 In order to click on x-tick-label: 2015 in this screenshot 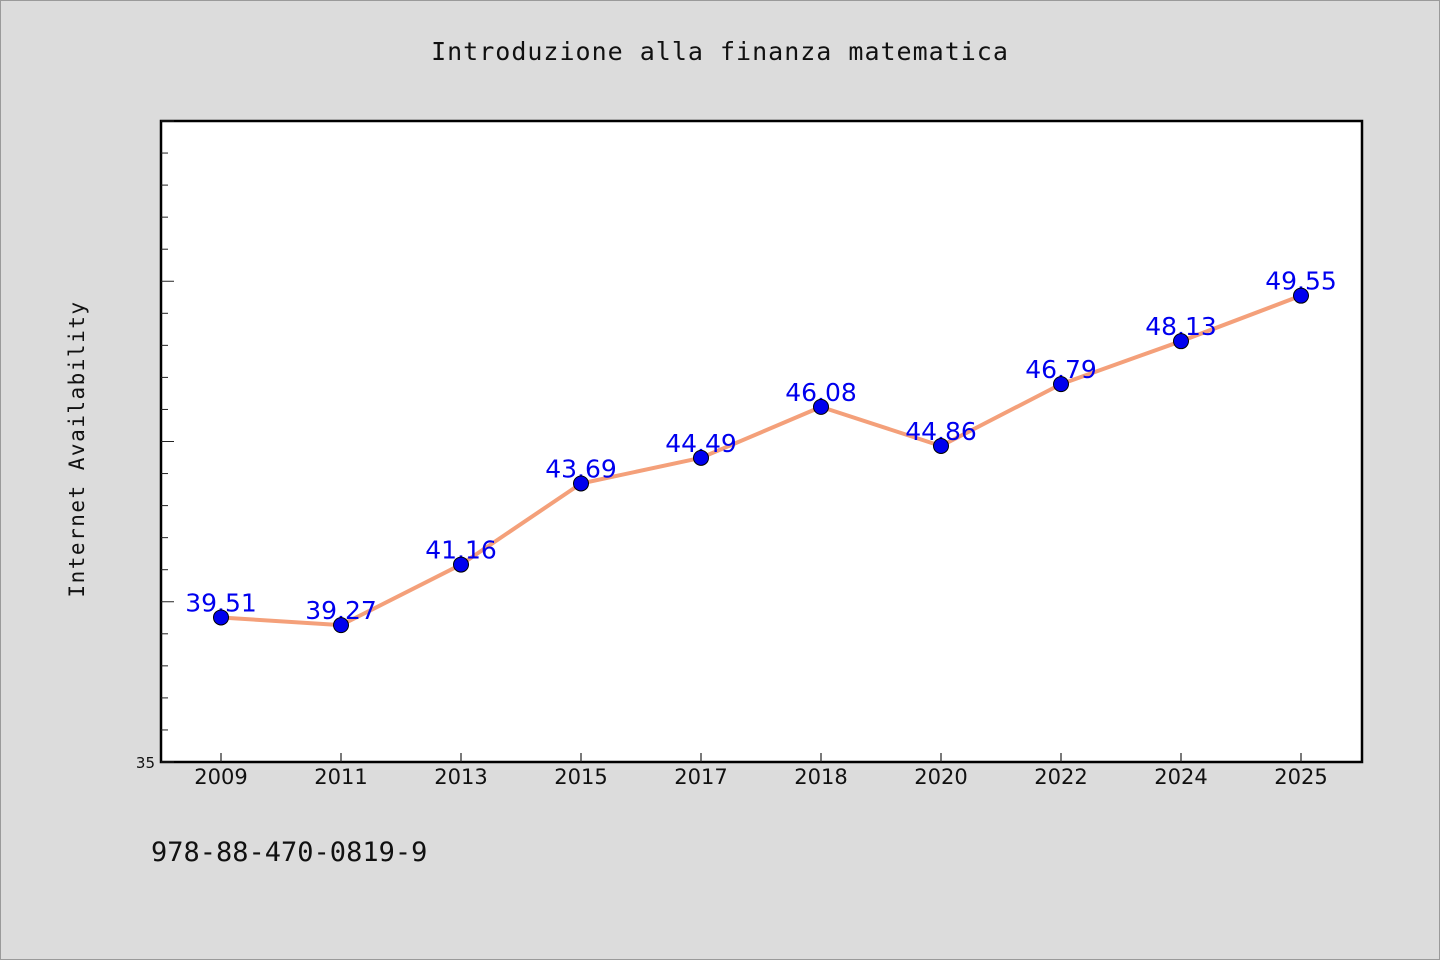, I will do `click(580, 777)`.